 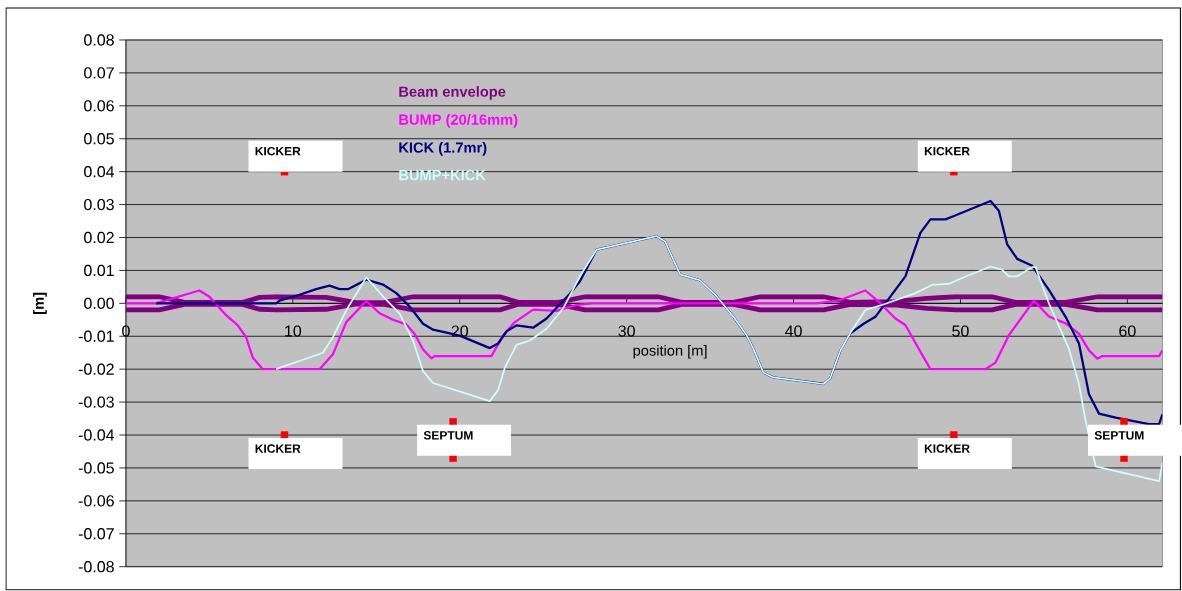 I want to click on y-tick-label: 0.07, so click(x=99, y=73).